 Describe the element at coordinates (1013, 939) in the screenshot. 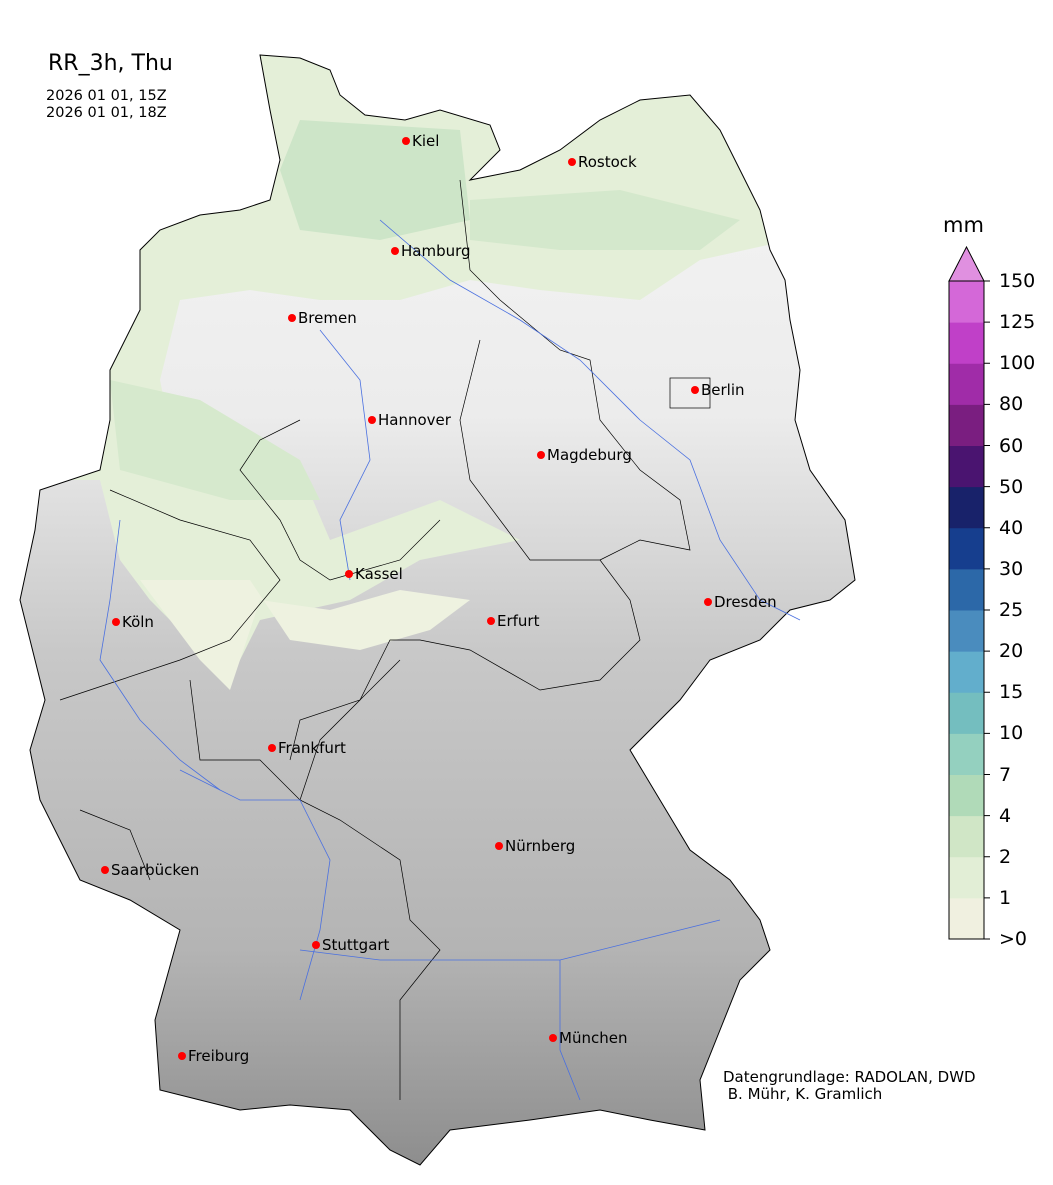

I see `colorbar-tick-label: >0` at that location.